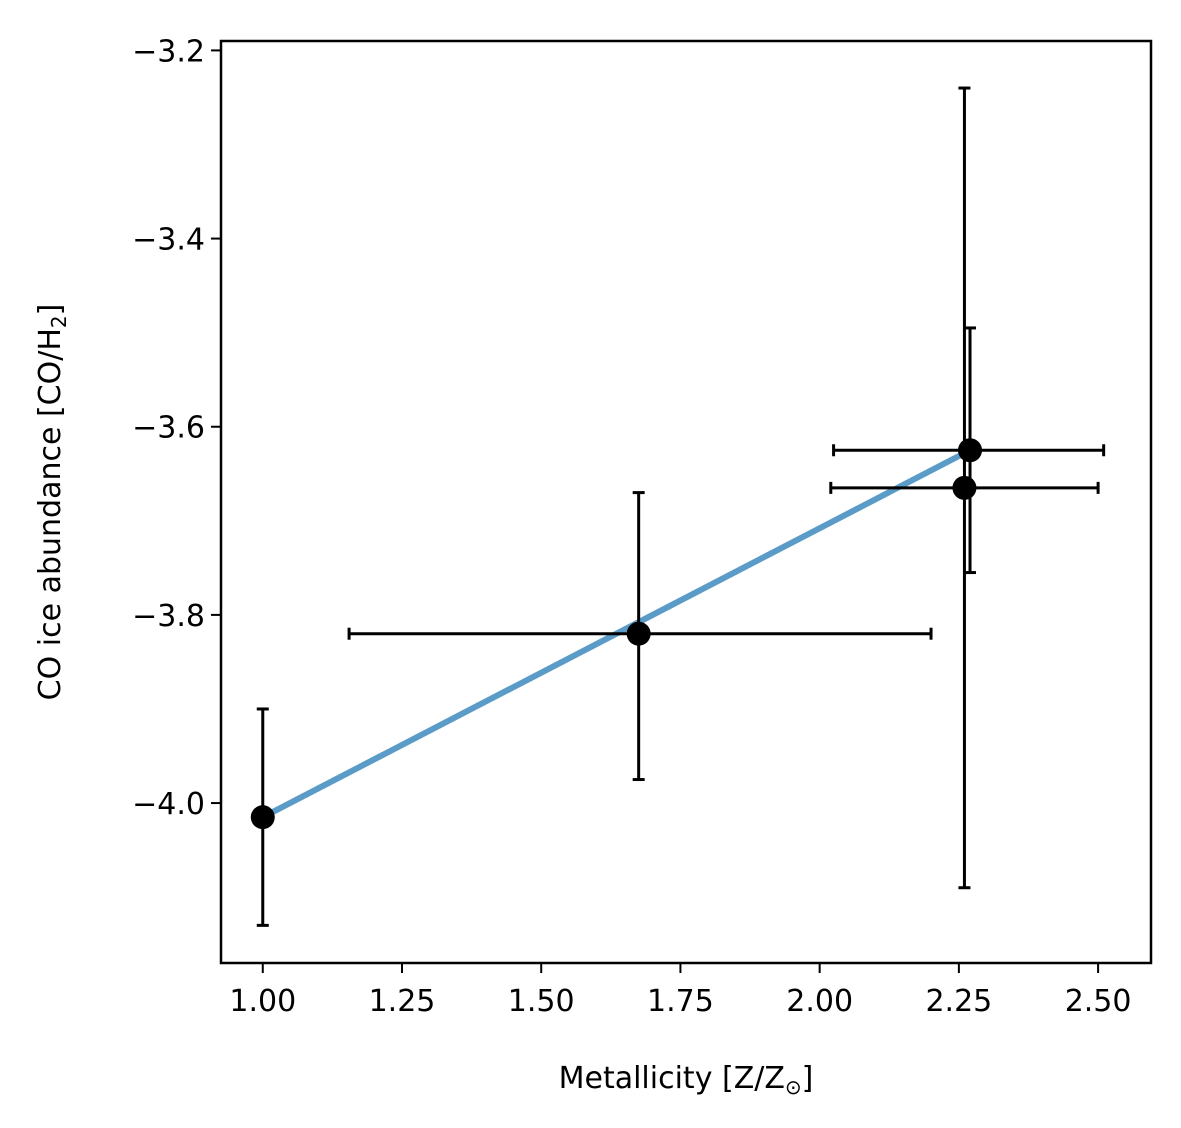 The image size is (1181, 1128). Describe the element at coordinates (819, 1001) in the screenshot. I see `x-tick-label: 2.00` at that location.